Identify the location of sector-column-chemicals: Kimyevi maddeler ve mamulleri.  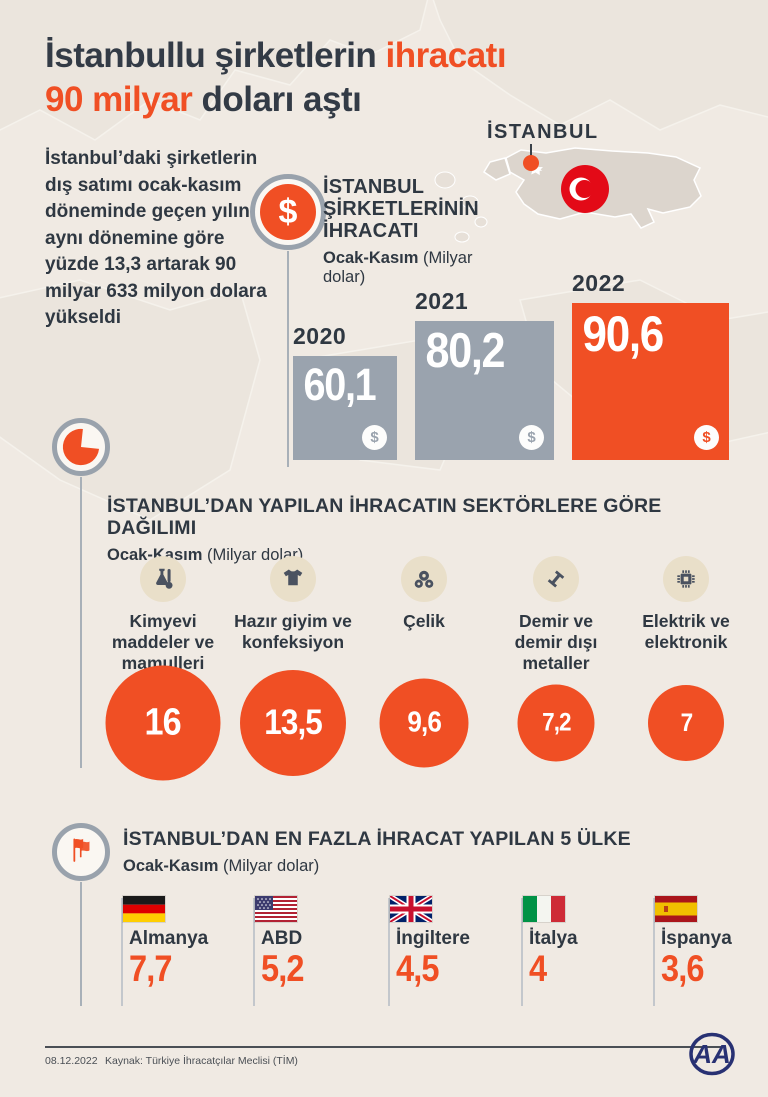
(163, 615).